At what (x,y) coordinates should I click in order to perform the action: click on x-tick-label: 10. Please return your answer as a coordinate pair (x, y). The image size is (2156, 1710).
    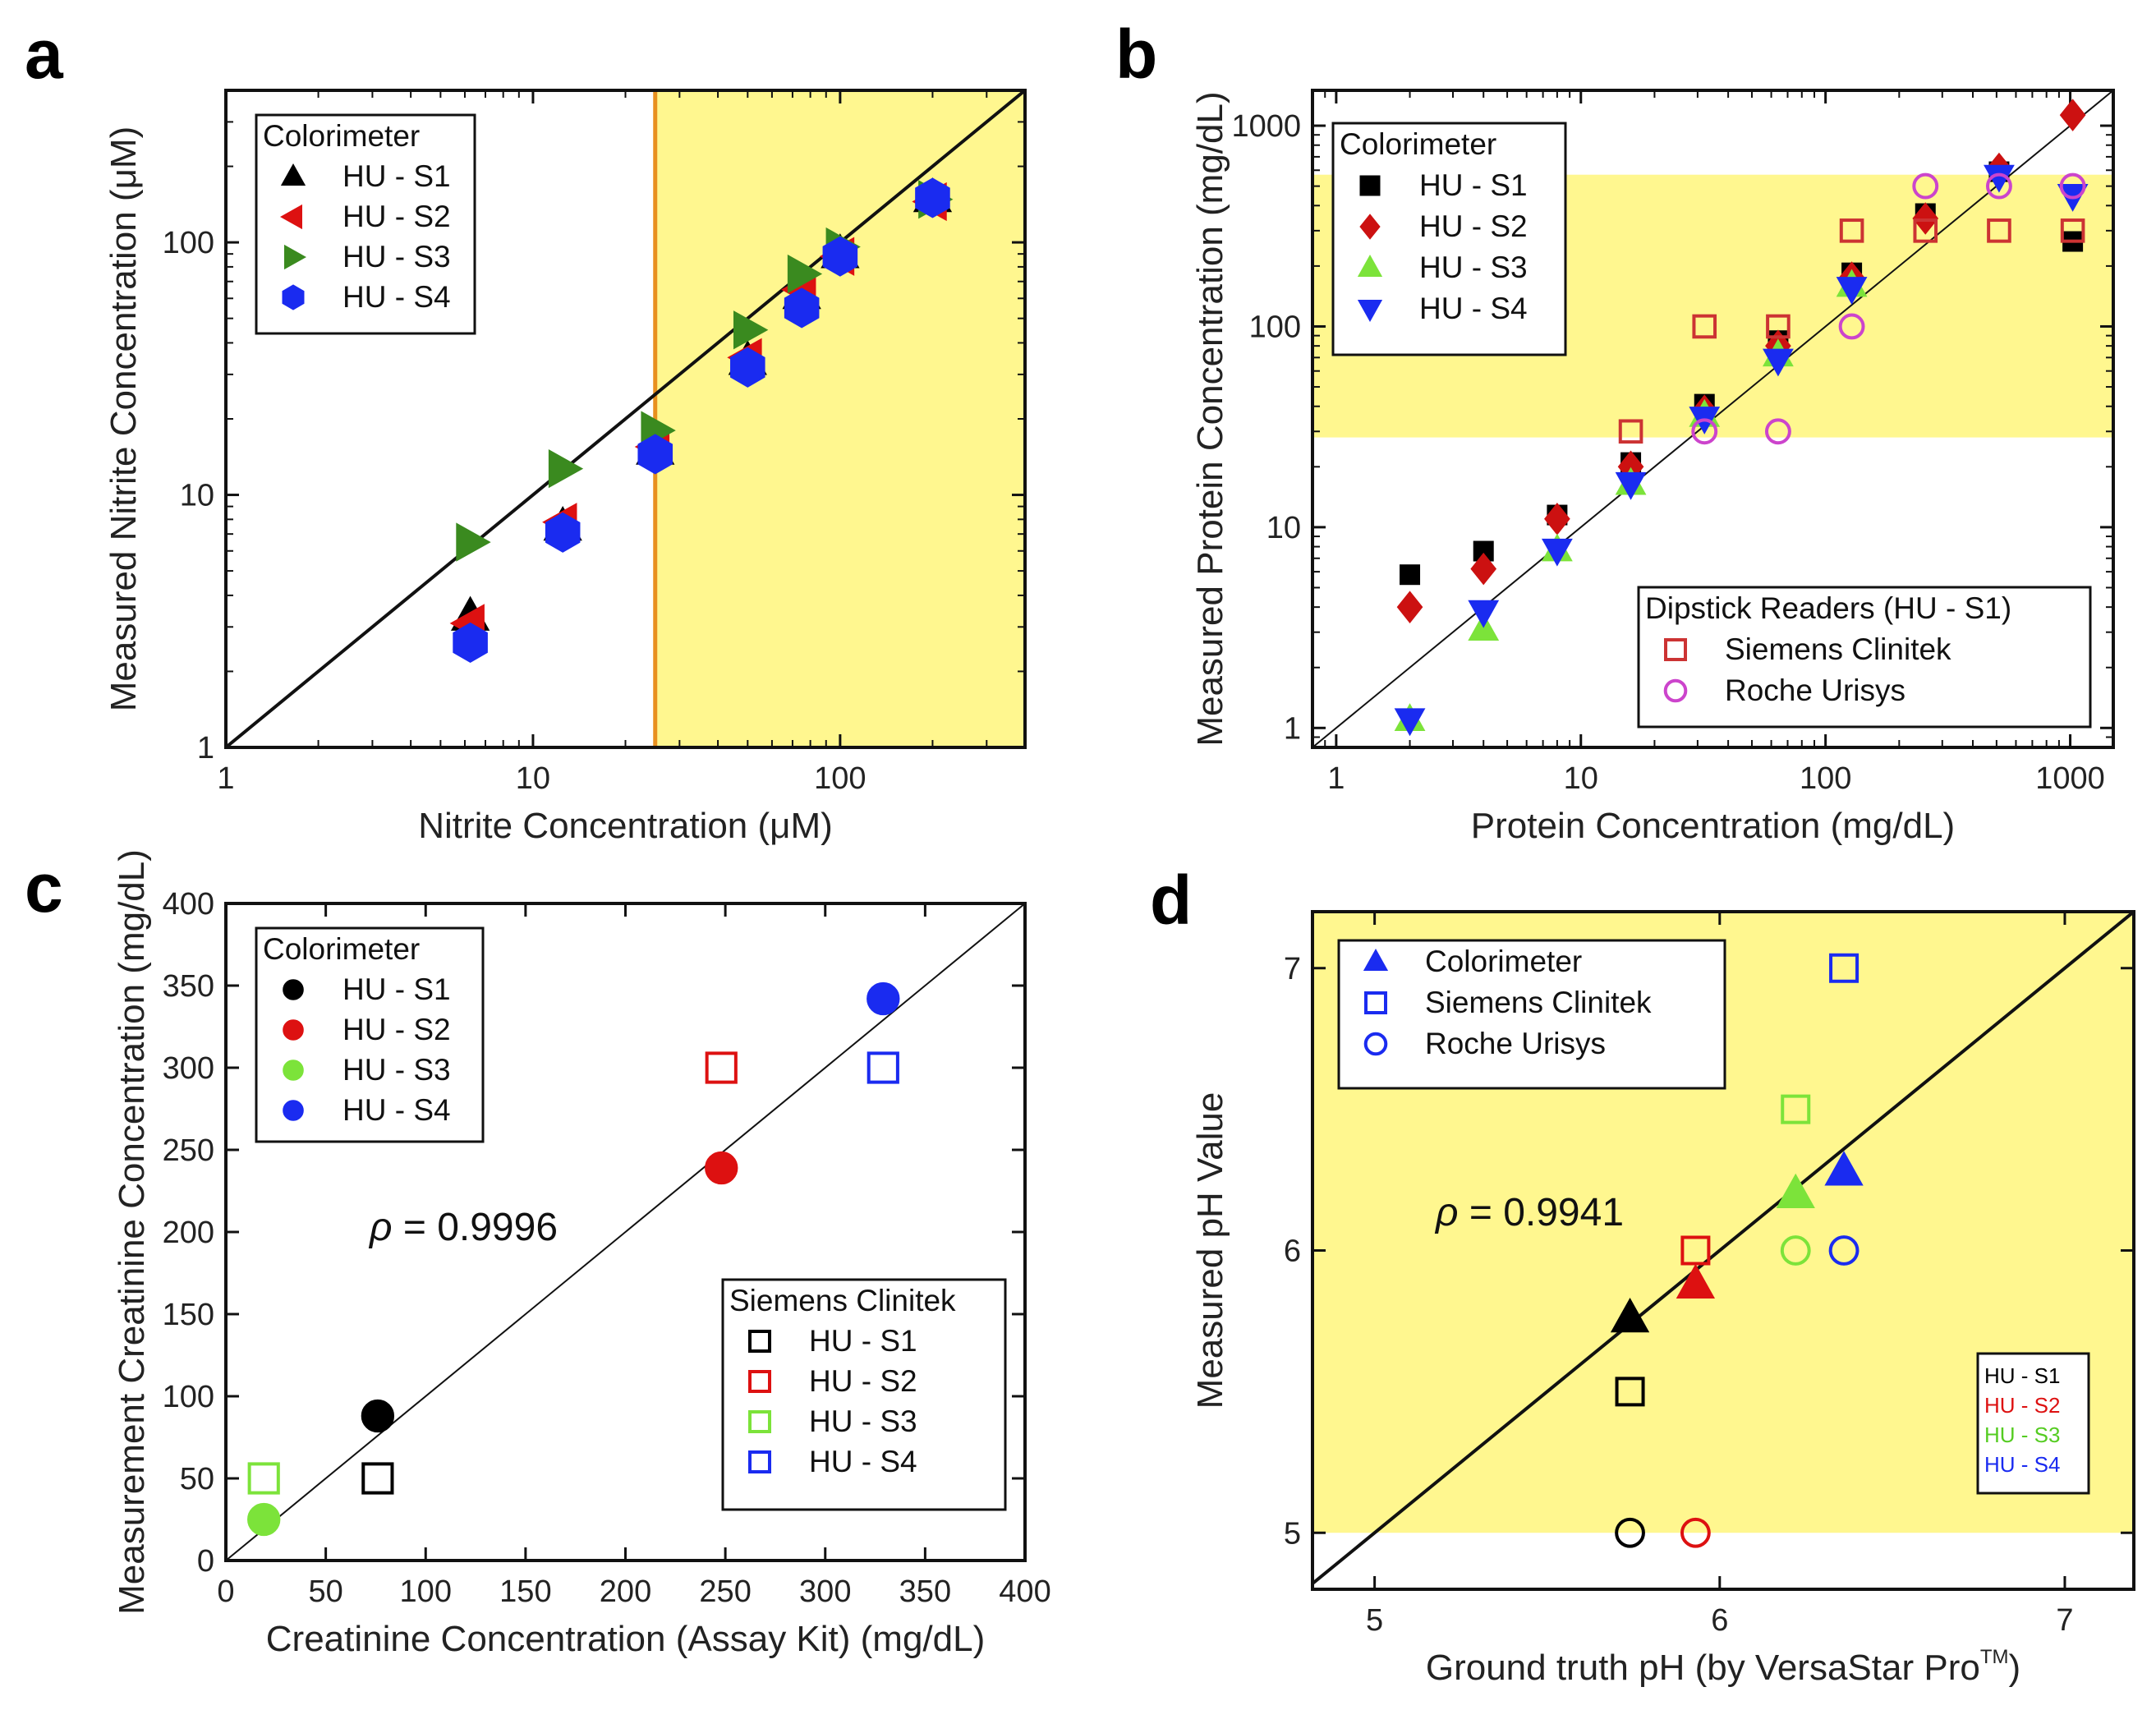
    Looking at the image, I should click on (533, 778).